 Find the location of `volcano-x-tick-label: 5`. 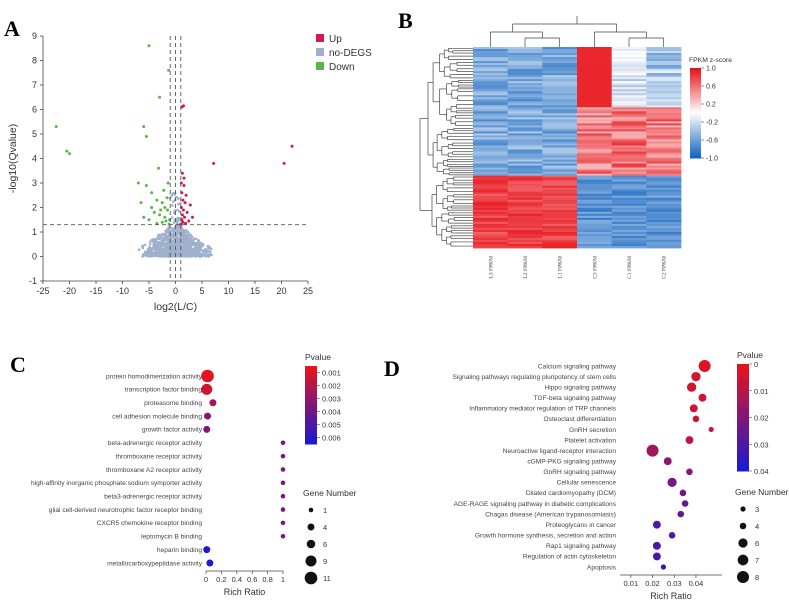

volcano-x-tick-label: 5 is located at coordinates (201, 291).